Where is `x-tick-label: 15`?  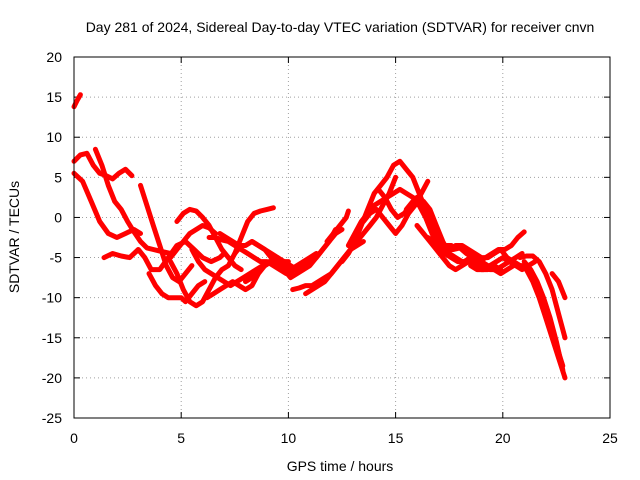 x-tick-label: 15 is located at coordinates (396, 438).